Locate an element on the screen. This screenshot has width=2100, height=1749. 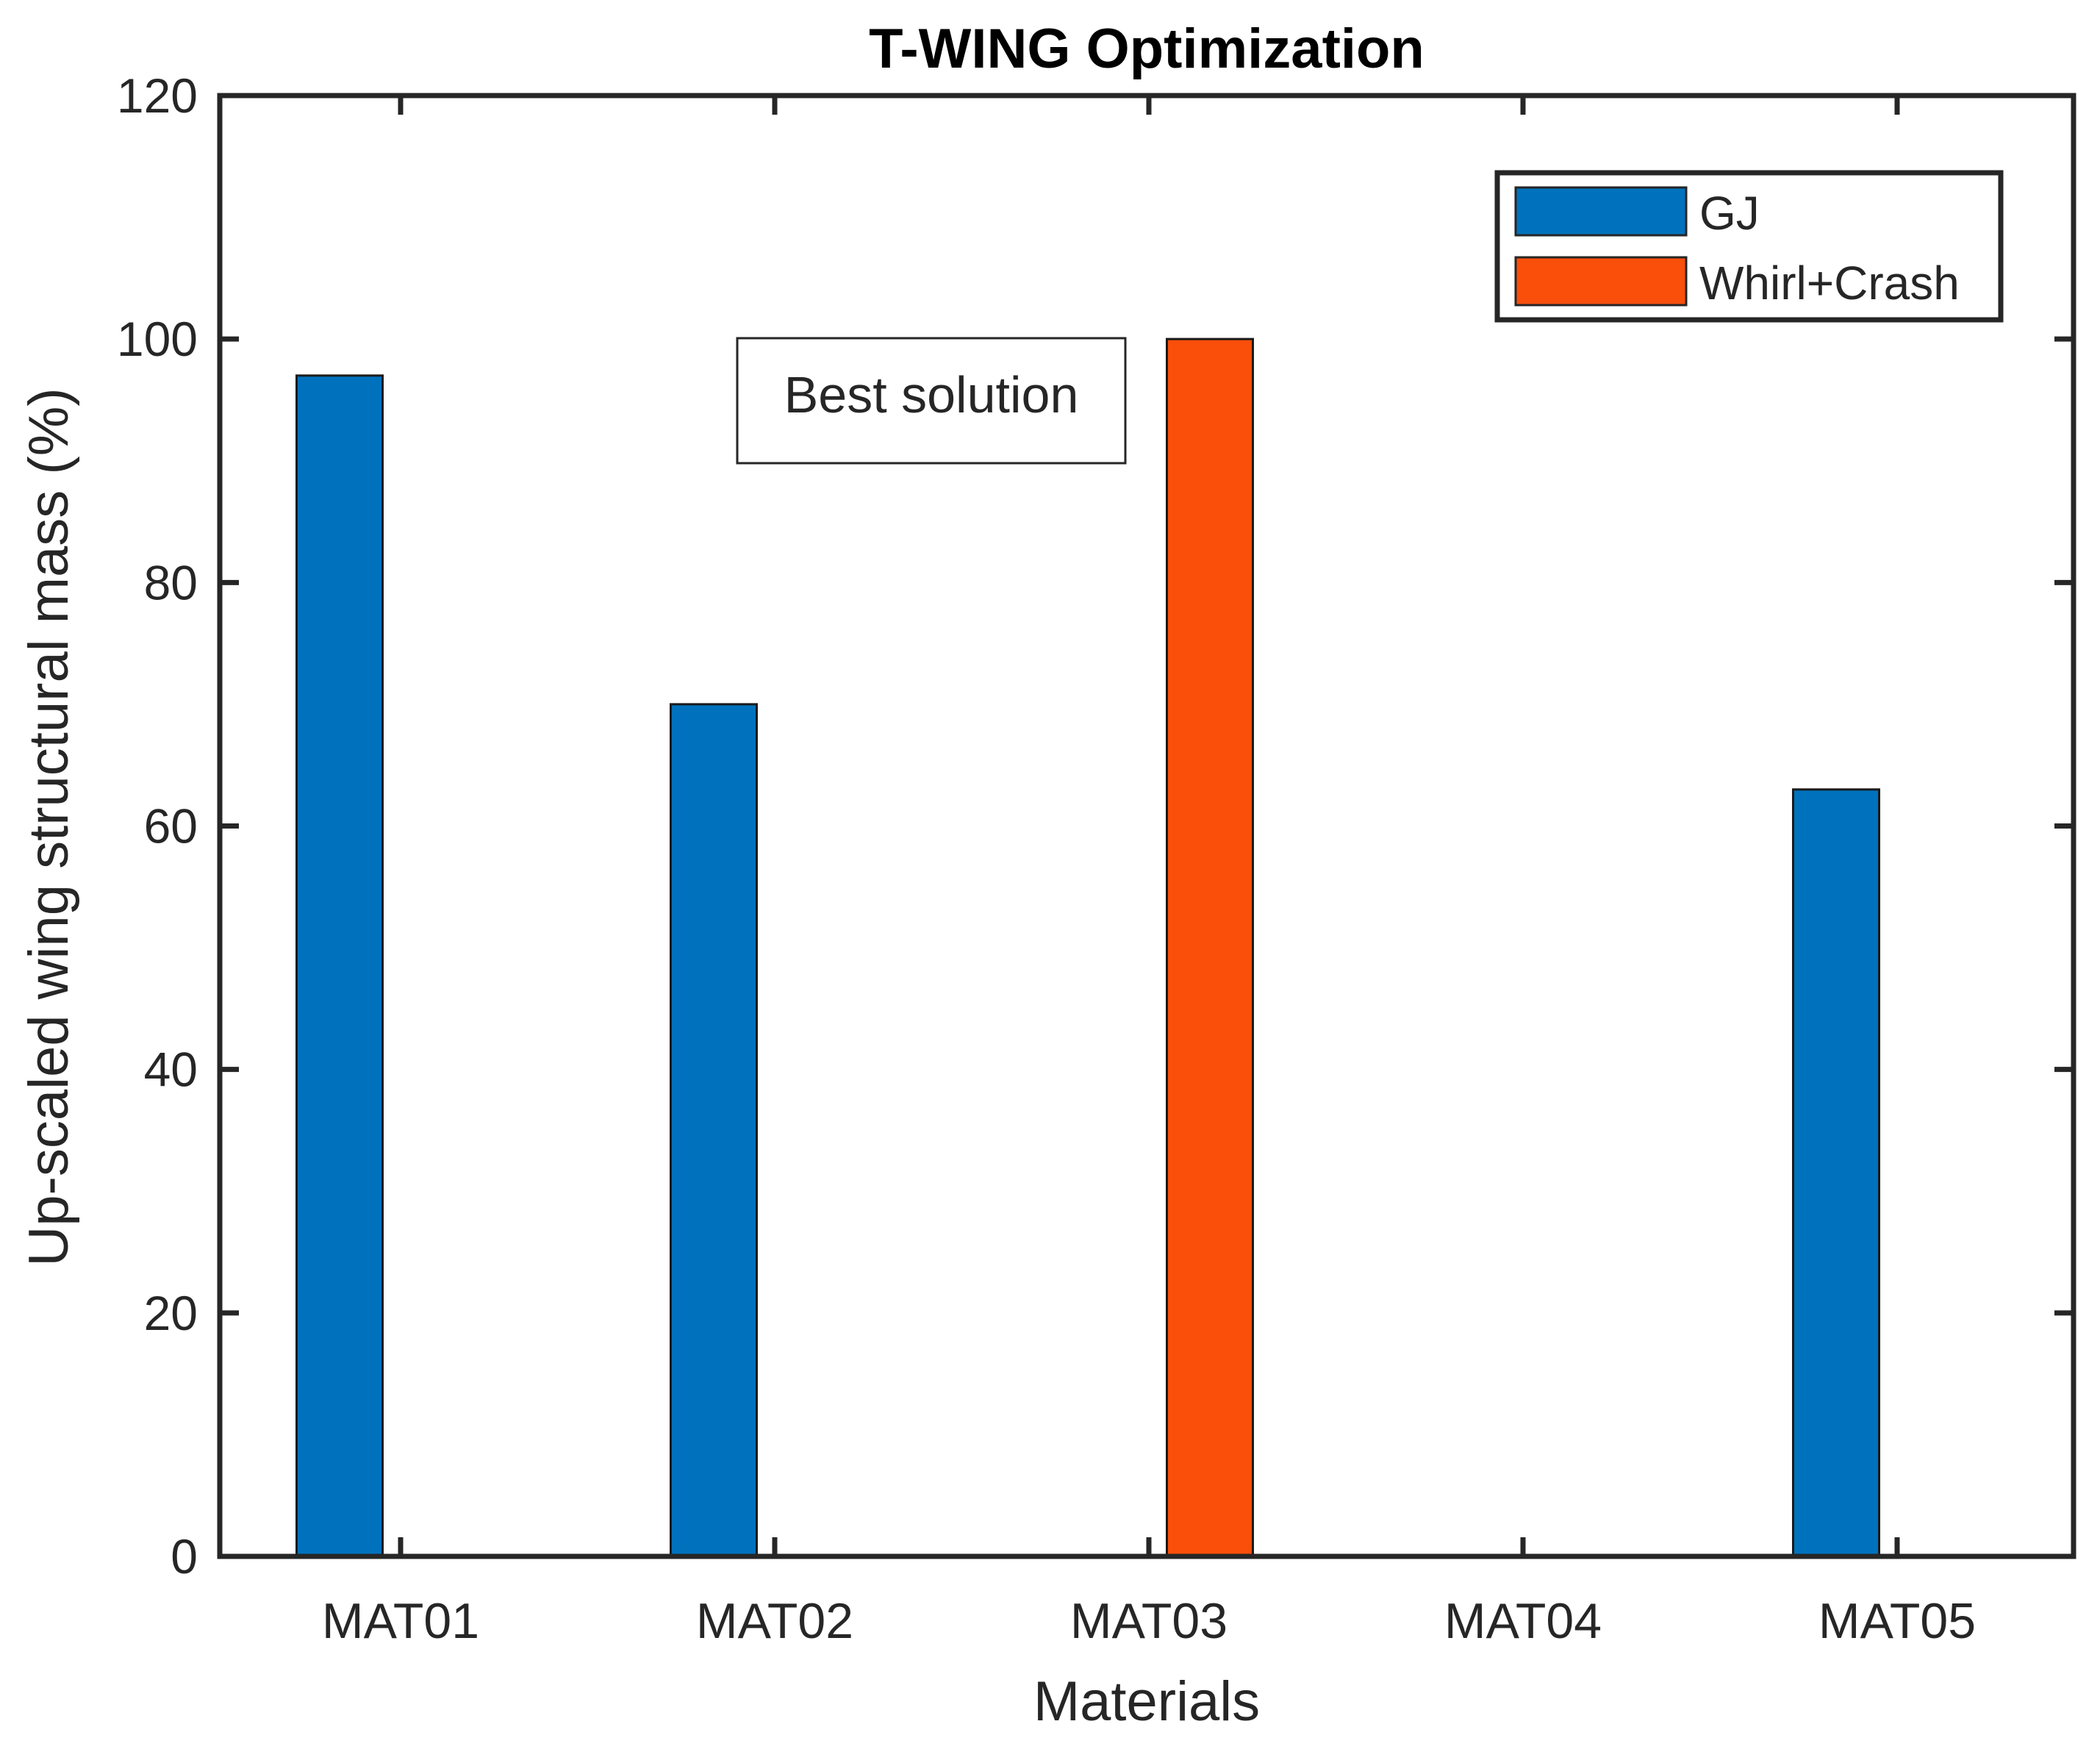
y-tick-label: 100 is located at coordinates (157, 339).